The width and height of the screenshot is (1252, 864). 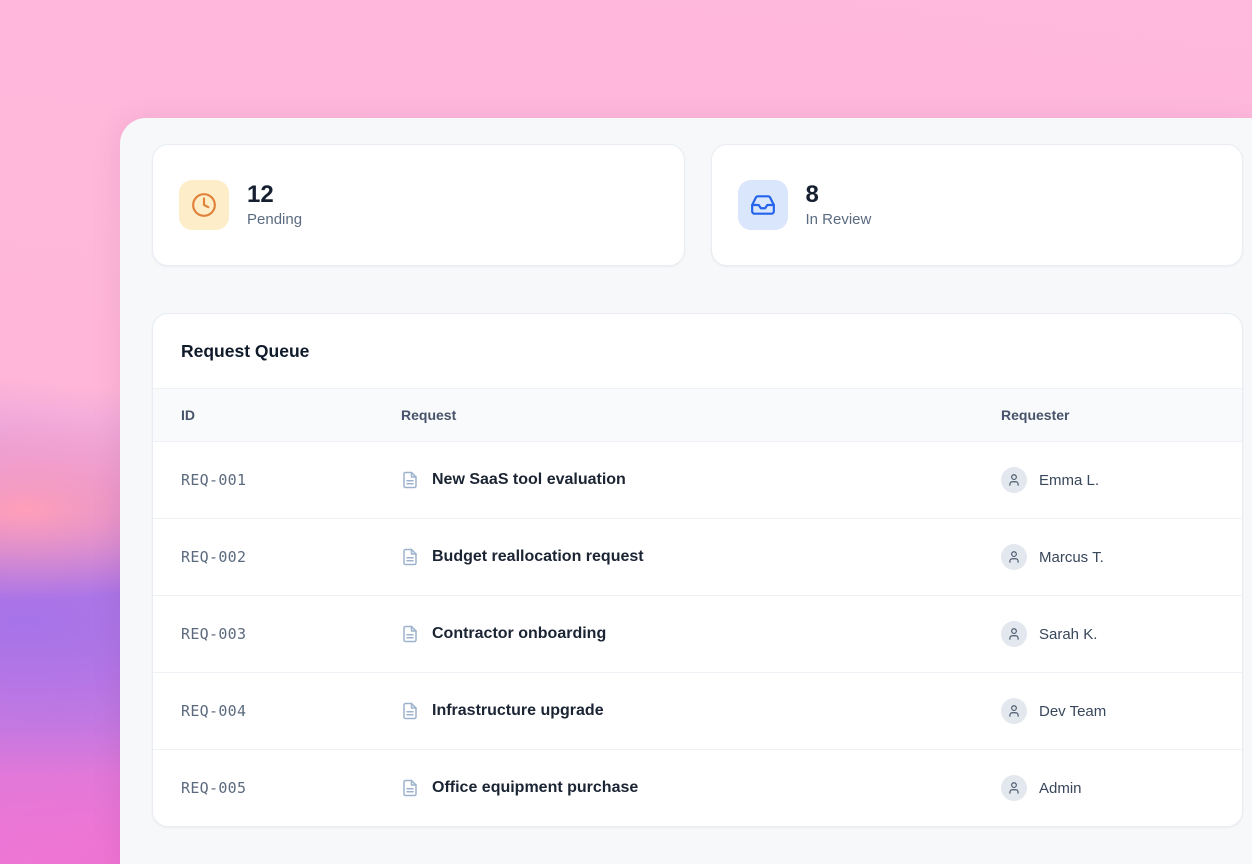 I want to click on inbox-icon, so click(x=762, y=205).